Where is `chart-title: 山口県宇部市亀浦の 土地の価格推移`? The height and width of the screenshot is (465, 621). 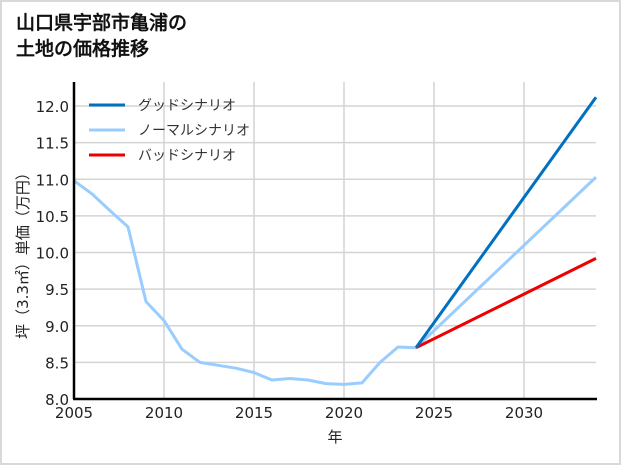
chart-title: 山口県宇部市亀浦の 土地の価格推移 is located at coordinates (101, 36).